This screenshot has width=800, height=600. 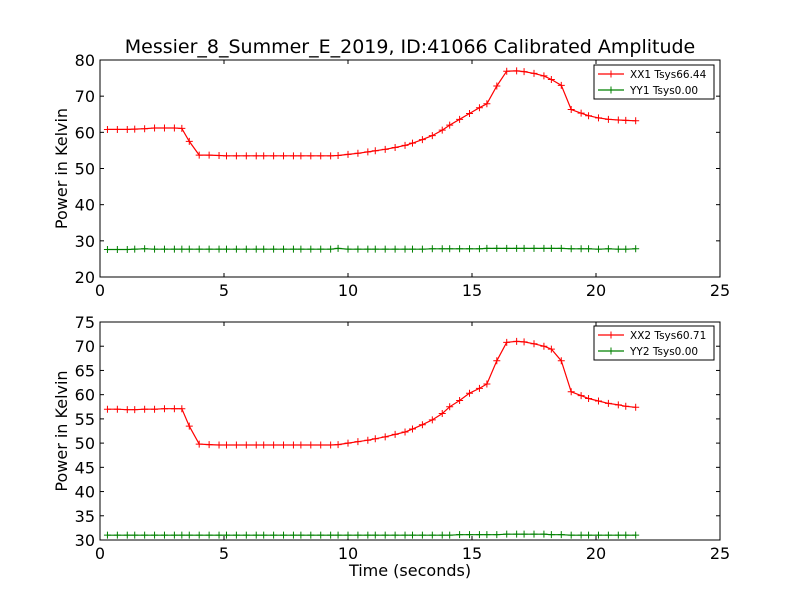 I want to click on top-legend-box, so click(x=654, y=82).